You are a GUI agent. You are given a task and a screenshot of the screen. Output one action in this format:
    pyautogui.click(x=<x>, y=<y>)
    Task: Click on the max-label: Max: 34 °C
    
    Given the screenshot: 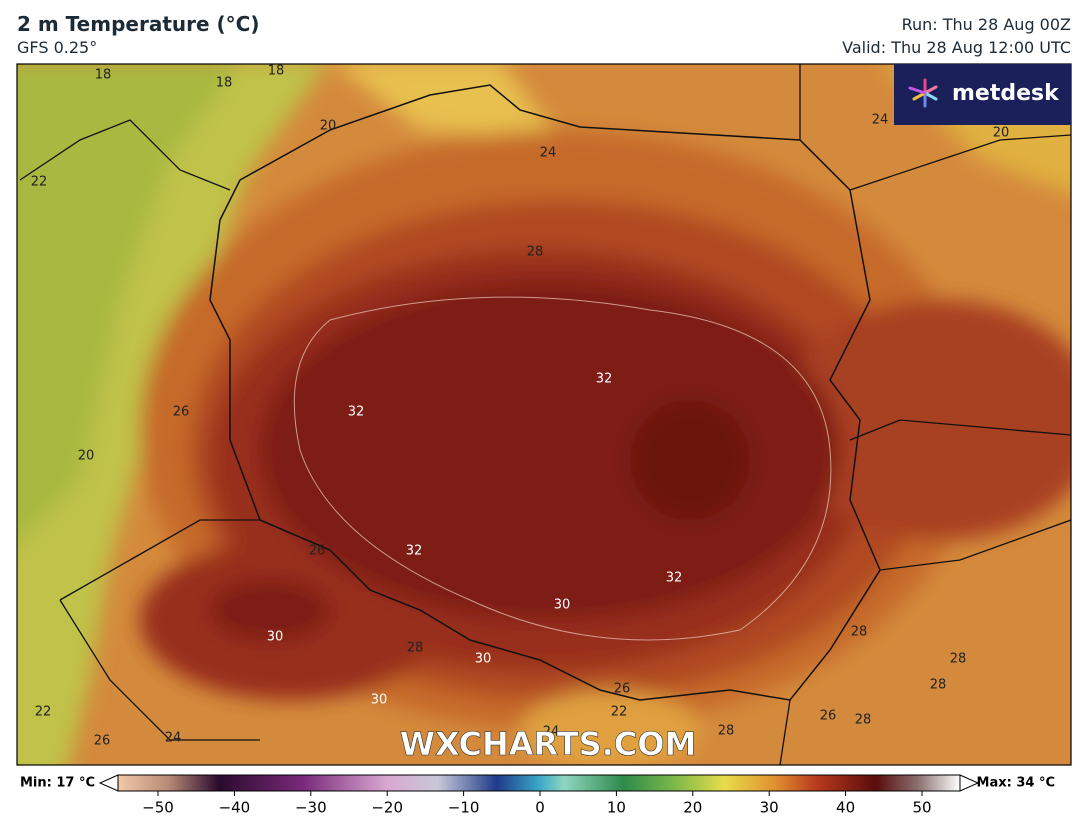 What is the action you would take?
    pyautogui.click(x=1016, y=783)
    